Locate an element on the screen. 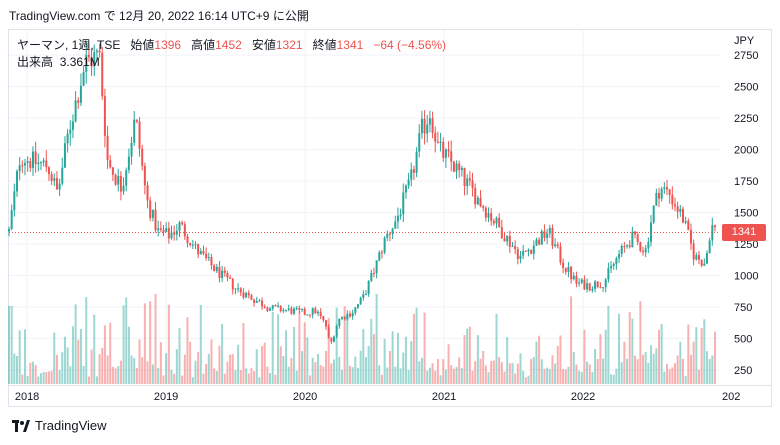 The image size is (780, 445). close-label: 終値 is located at coordinates (324, 45).